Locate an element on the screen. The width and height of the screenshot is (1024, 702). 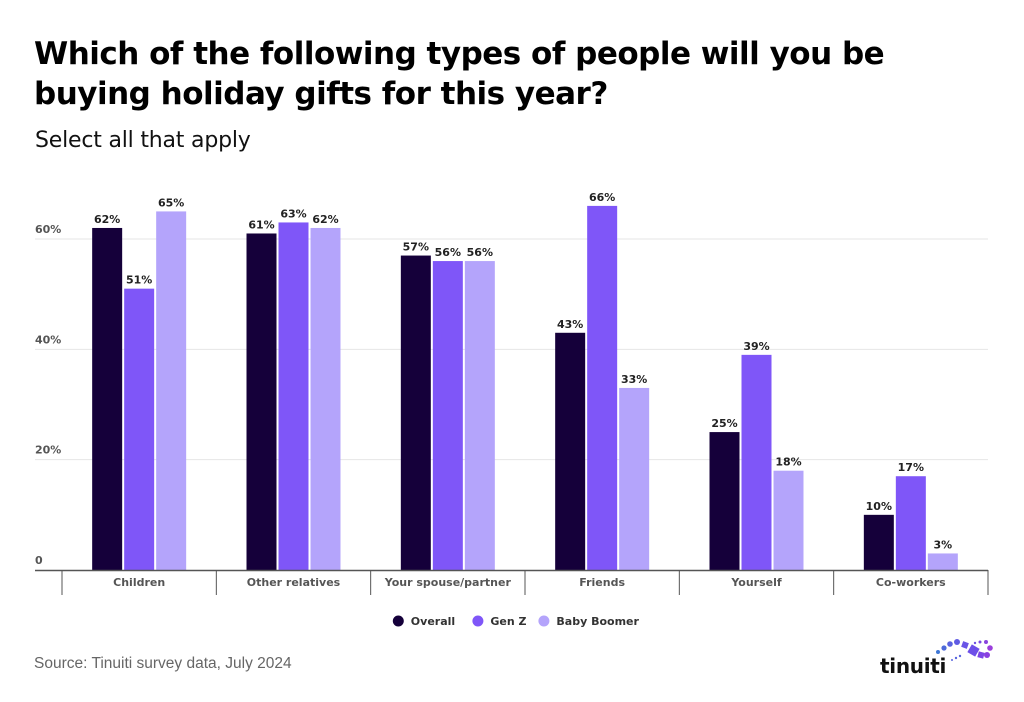
legend-item: Overall is located at coordinates (423, 621).